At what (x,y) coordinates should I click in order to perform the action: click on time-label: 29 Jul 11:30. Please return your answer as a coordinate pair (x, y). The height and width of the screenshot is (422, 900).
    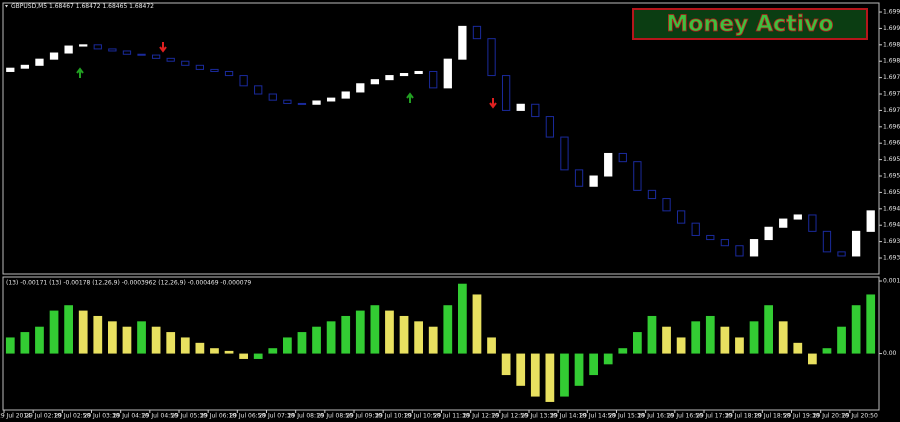
    Looking at the image, I should click on (452, 416).